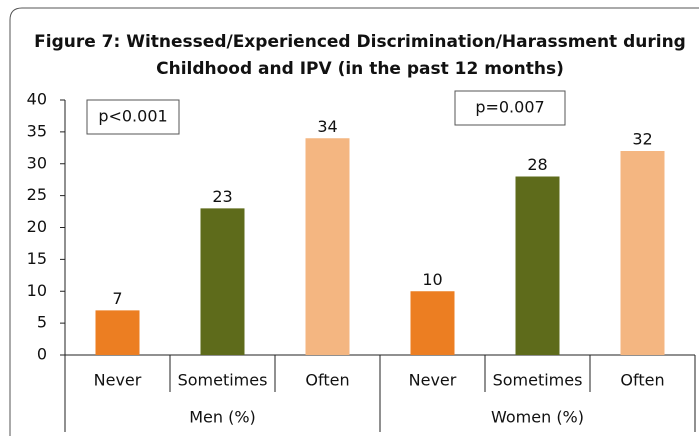 The width and height of the screenshot is (699, 436). What do you see at coordinates (37, 162) in the screenshot?
I see `y-tick-label: 30` at bounding box center [37, 162].